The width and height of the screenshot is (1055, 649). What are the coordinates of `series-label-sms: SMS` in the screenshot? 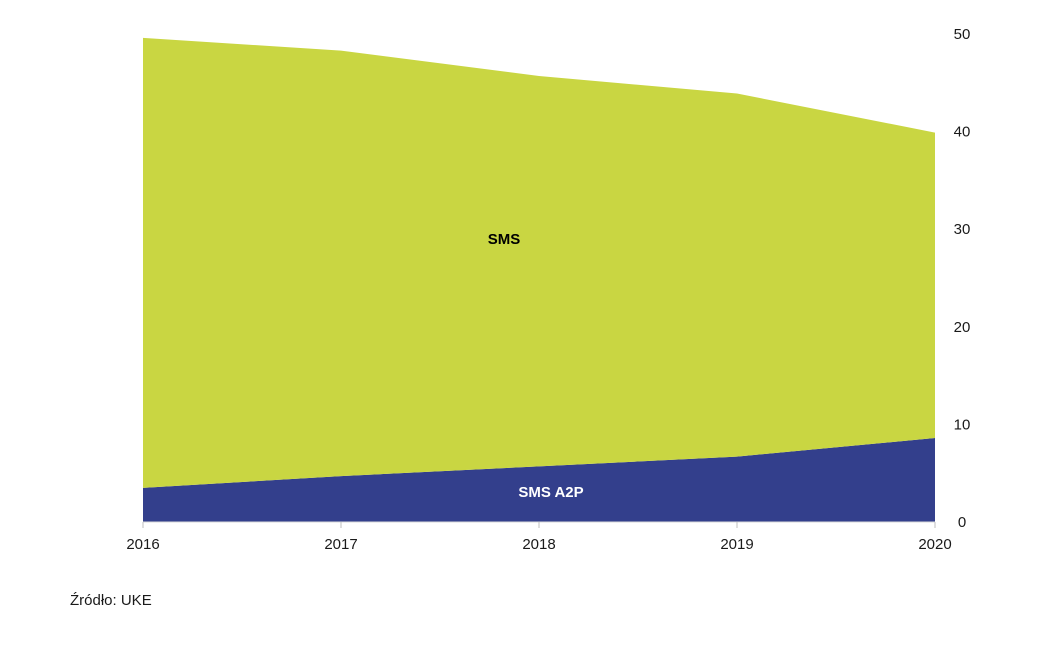 It's located at (504, 239).